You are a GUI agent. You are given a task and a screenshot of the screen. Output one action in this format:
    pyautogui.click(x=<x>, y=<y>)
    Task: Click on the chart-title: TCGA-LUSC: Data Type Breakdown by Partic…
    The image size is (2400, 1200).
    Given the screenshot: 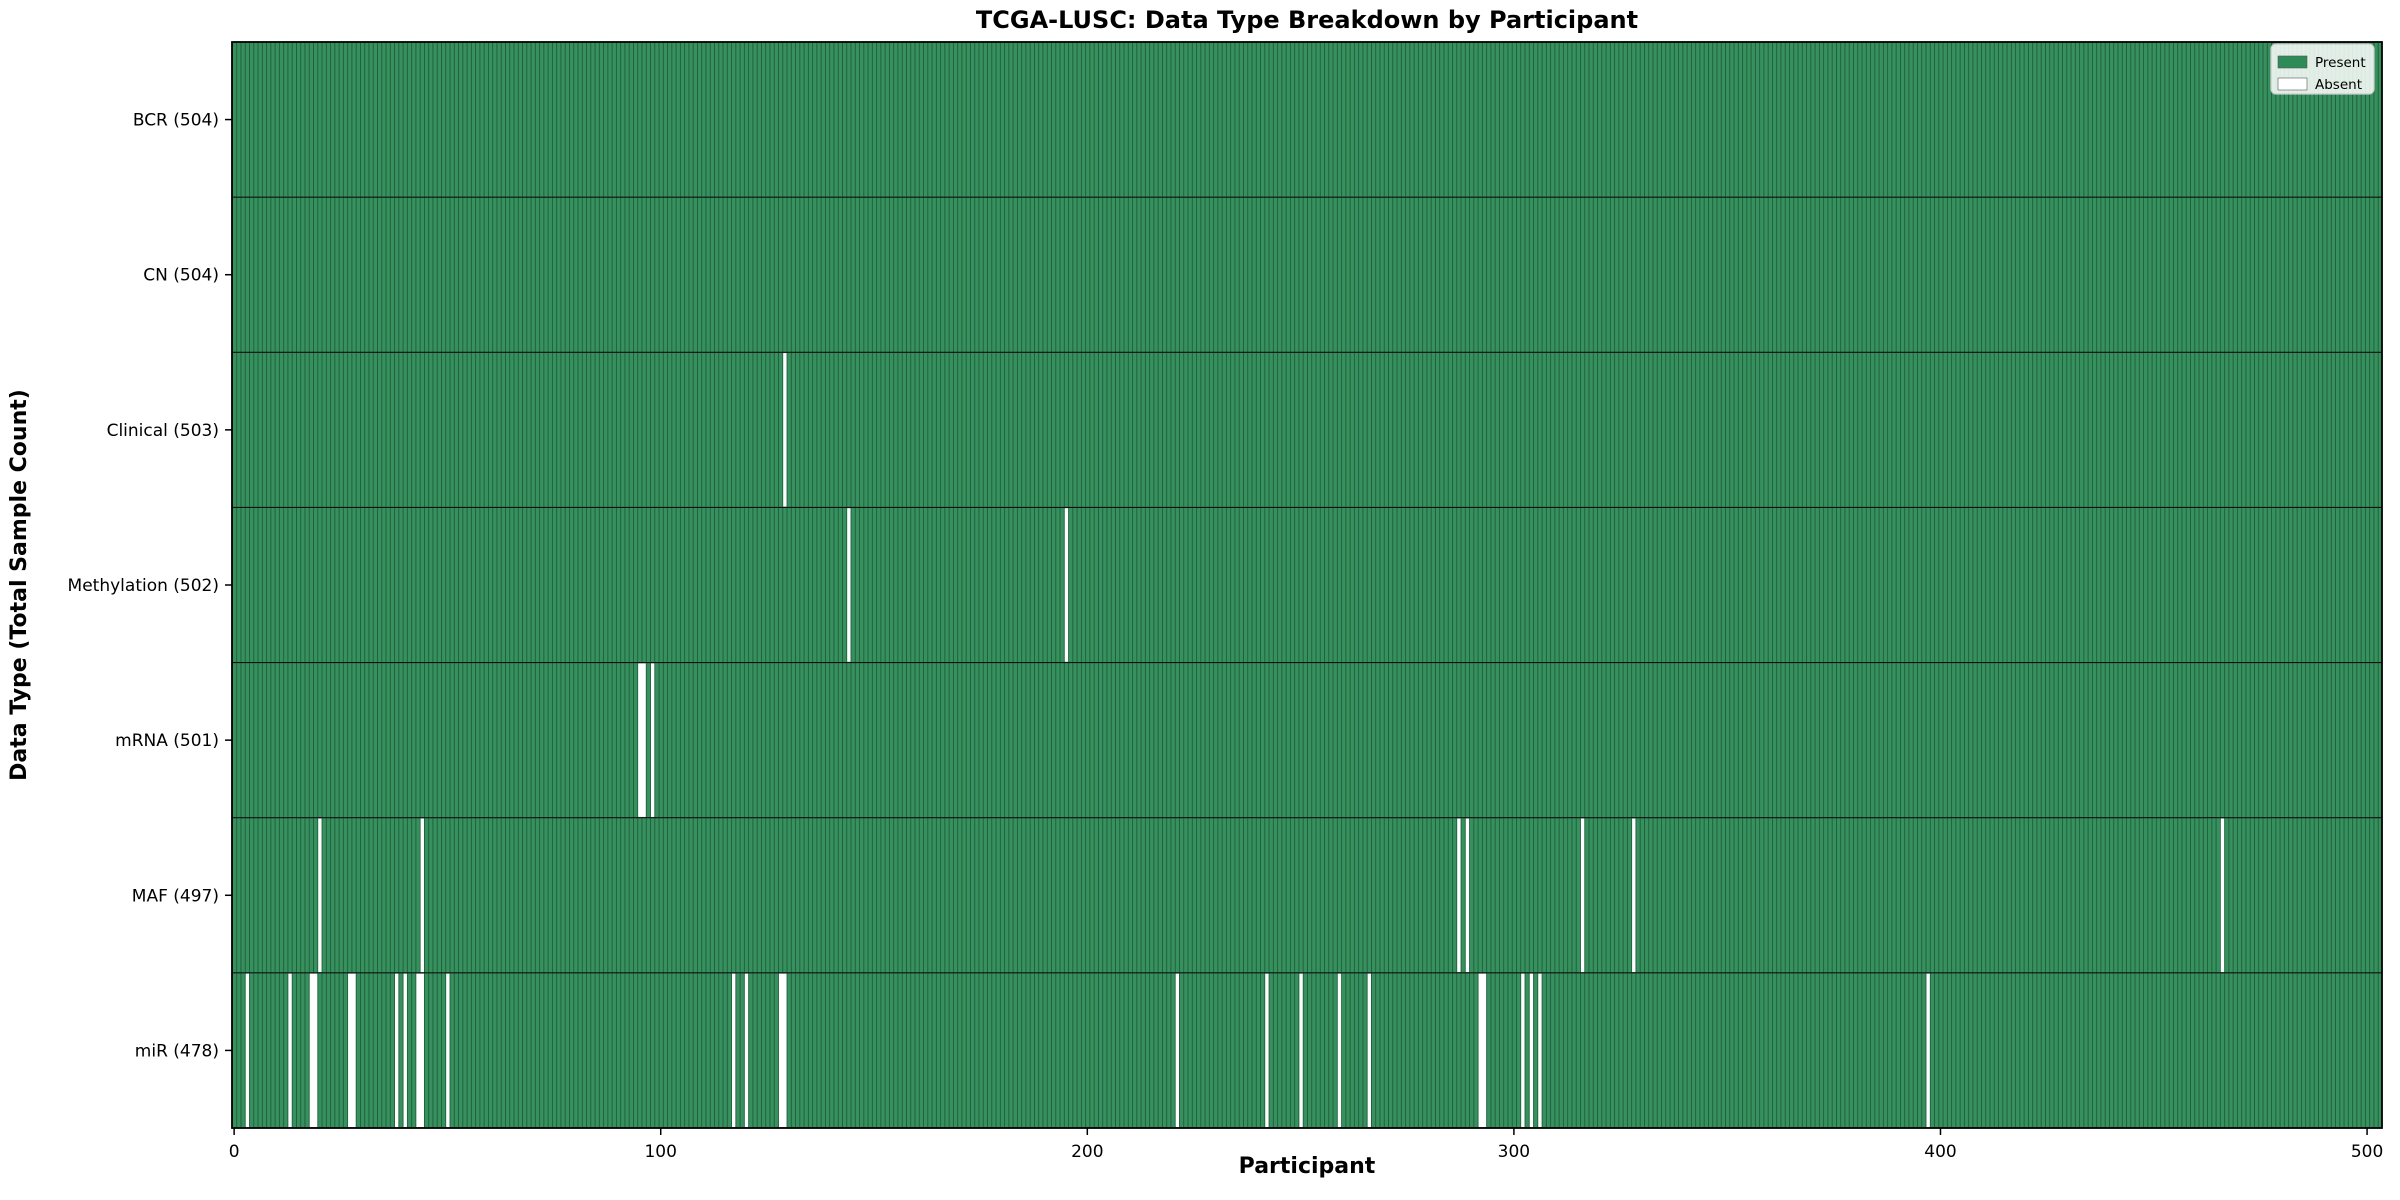 What is the action you would take?
    pyautogui.click(x=1307, y=20)
    